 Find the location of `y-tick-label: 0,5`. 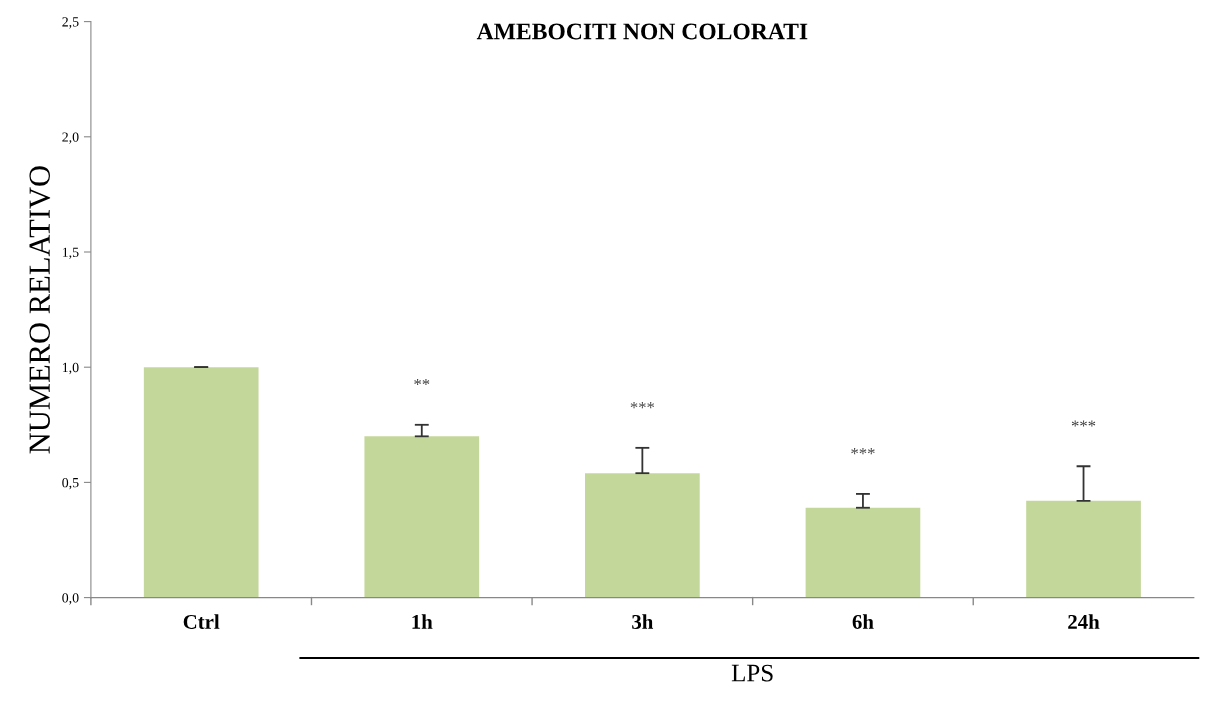

y-tick-label: 0,5 is located at coordinates (70, 483).